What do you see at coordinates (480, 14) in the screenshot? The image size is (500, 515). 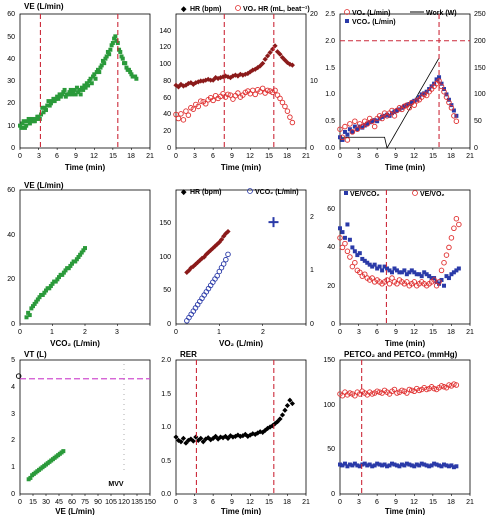 I see `y-tick-label: 250` at bounding box center [480, 14].